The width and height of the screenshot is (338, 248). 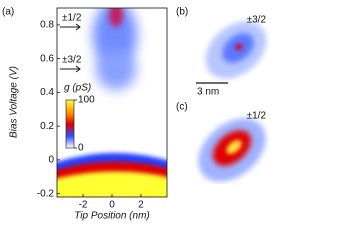 What do you see at coordinates (182, 12) in the screenshot?
I see `panel-label: (b)` at bounding box center [182, 12].